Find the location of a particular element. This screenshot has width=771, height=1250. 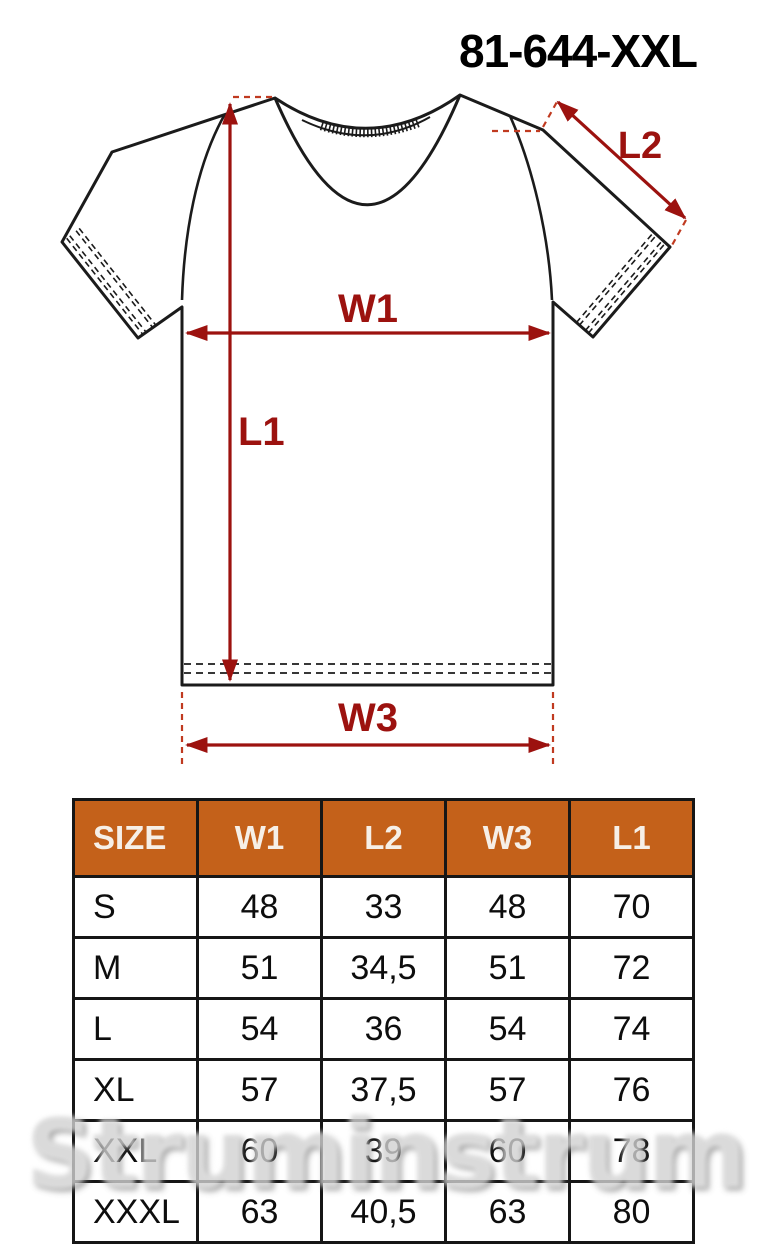

size-cell: S is located at coordinates (135, 907).